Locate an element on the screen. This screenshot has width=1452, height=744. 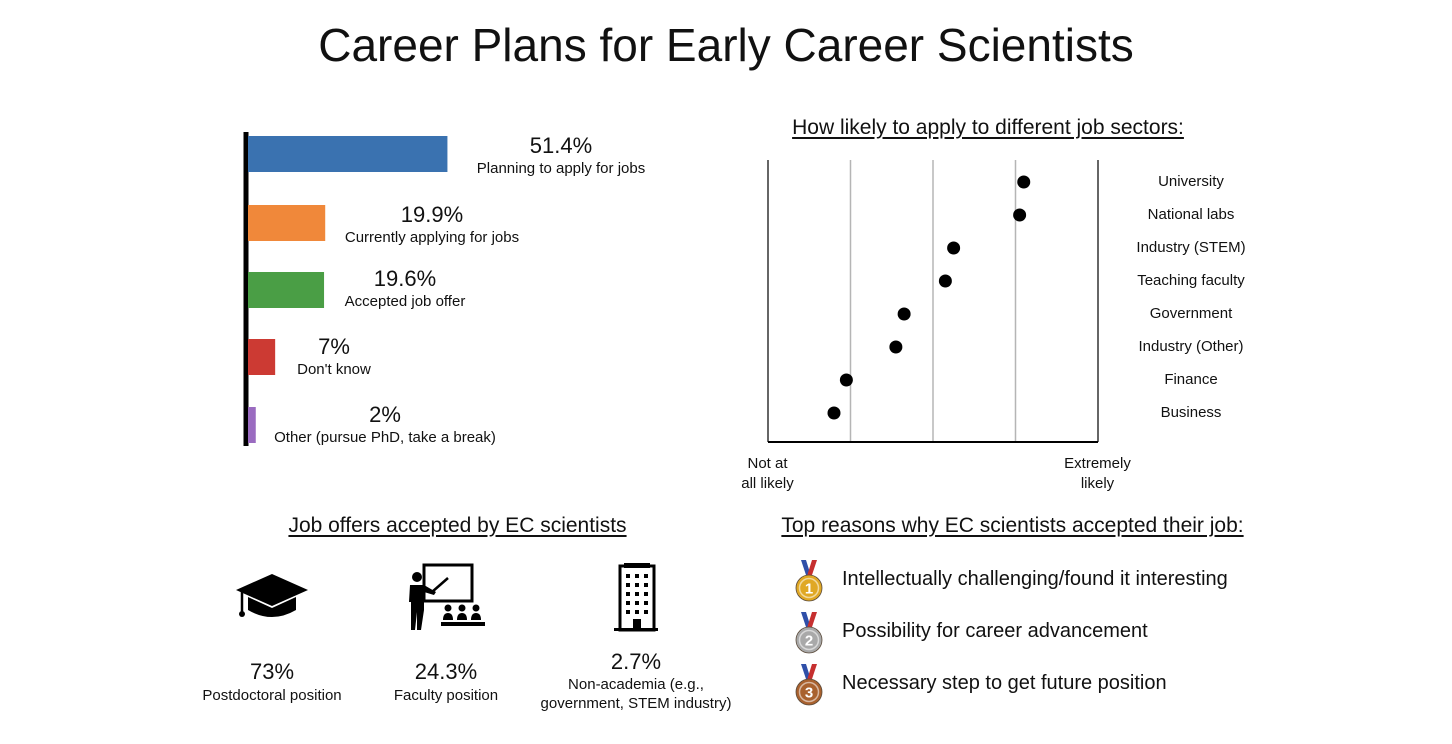
job-offers-title: Job offers accepted by EC scientists is located at coordinates (457, 525).